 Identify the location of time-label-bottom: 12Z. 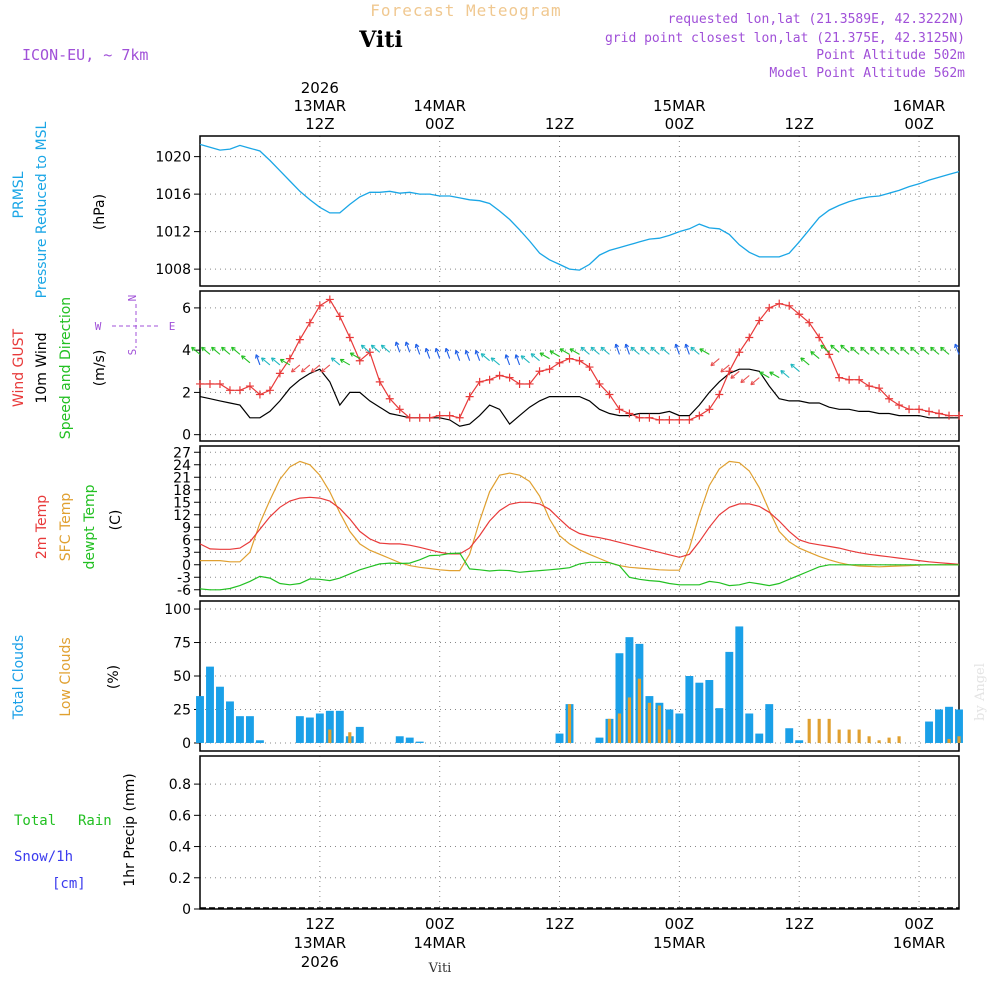
(559, 924).